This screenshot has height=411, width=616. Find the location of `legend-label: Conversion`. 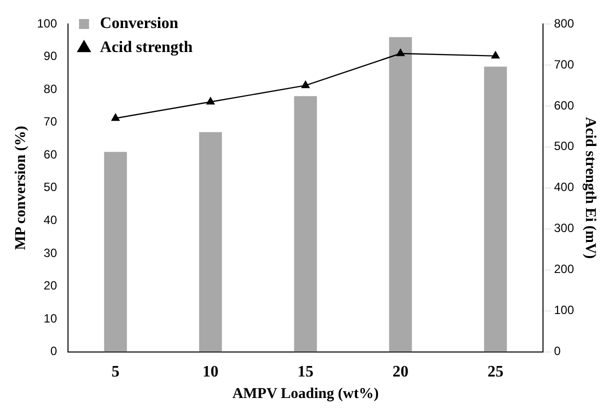

legend-label: Conversion is located at coordinates (139, 23).